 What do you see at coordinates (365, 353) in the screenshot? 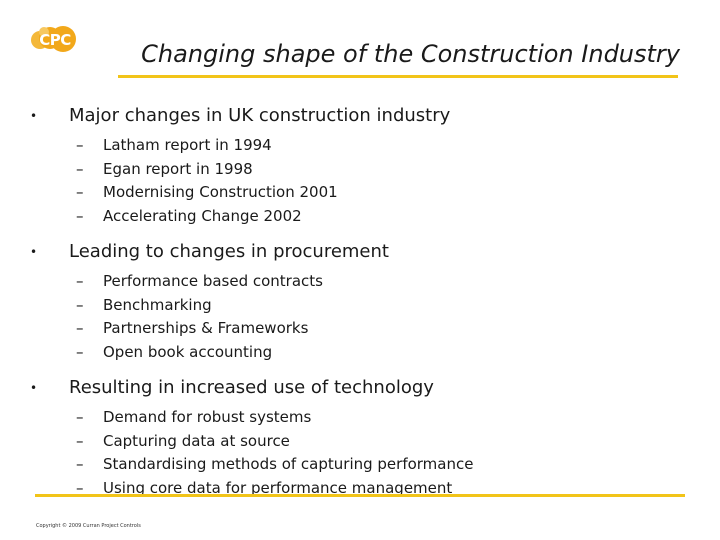
I see `list-item: – Open book accounting` at bounding box center [365, 353].